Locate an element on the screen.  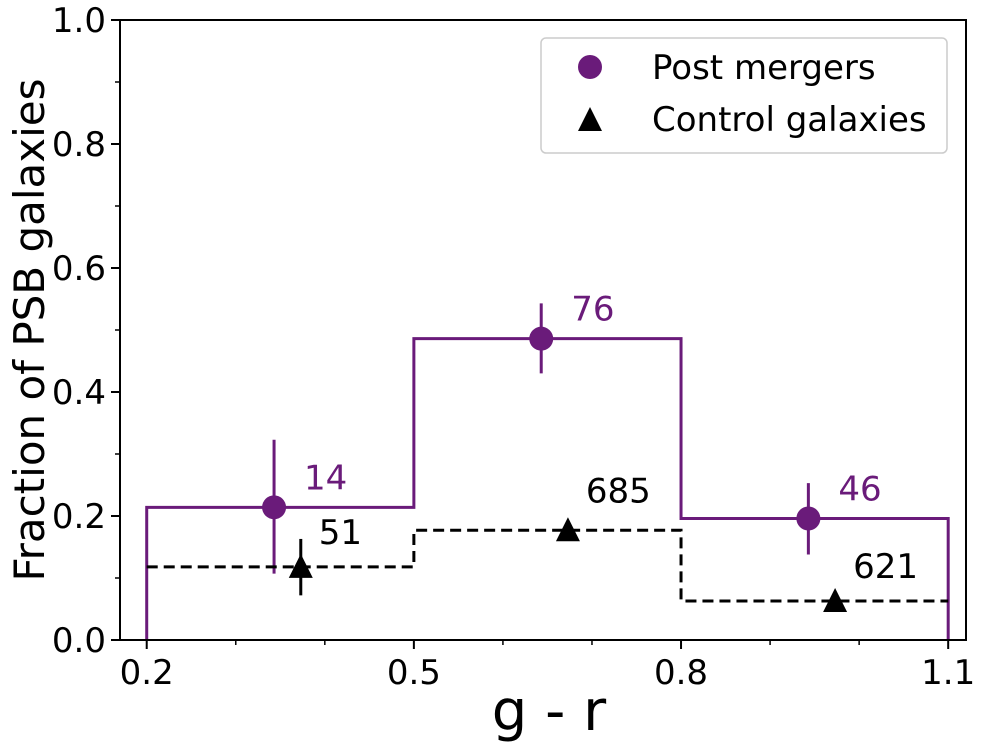
post-mergers-count-label: 76 is located at coordinates (592, 310).